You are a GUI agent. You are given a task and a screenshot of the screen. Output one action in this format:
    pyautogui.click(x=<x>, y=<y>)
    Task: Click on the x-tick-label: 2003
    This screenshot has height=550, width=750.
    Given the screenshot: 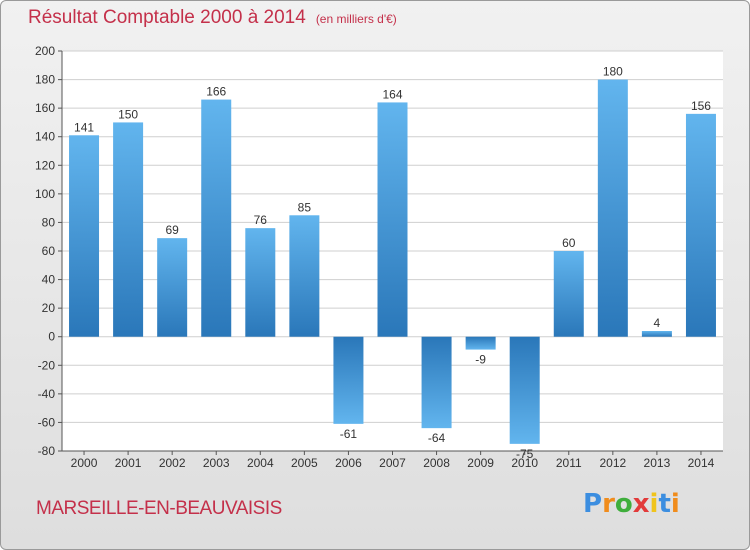 What is the action you would take?
    pyautogui.click(x=216, y=463)
    